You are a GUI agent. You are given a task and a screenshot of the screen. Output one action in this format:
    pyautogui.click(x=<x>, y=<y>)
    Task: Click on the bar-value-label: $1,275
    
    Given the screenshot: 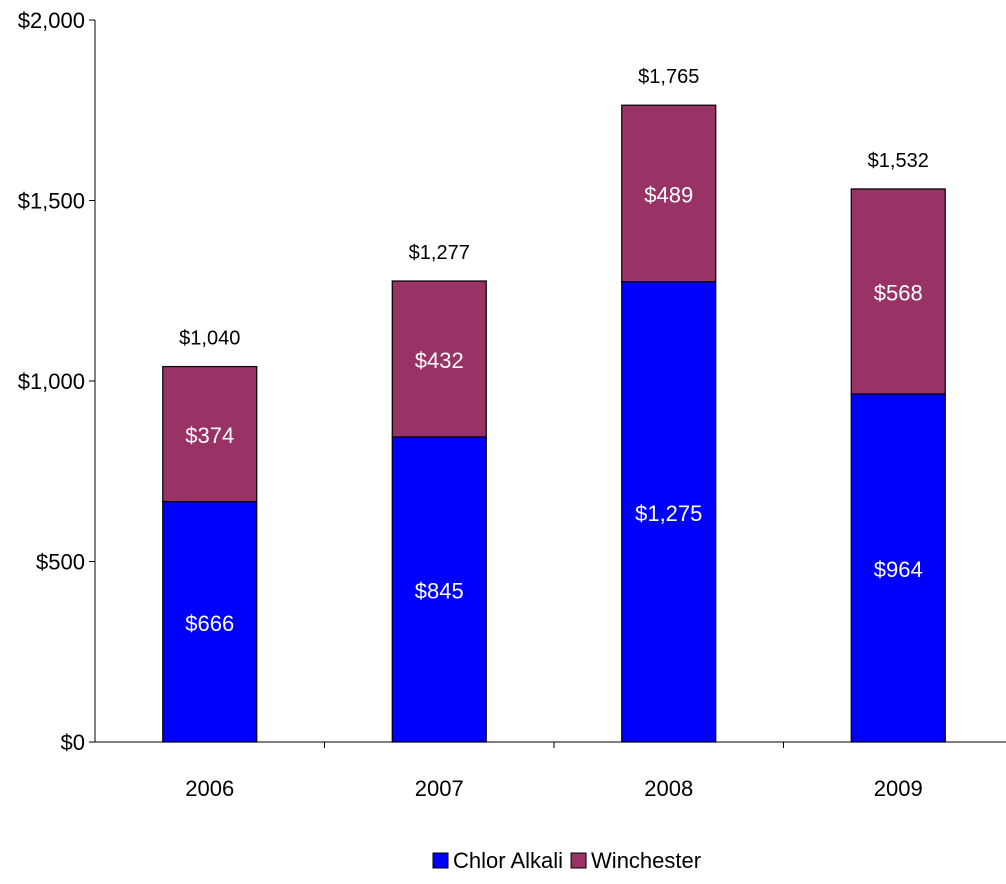 What is the action you would take?
    pyautogui.click(x=668, y=513)
    